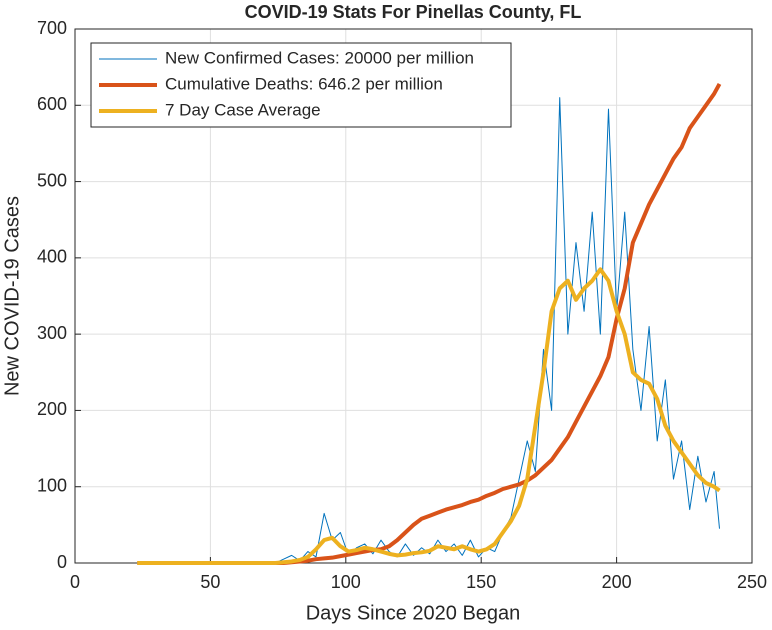  I want to click on y-tick-label: 200, so click(52, 409).